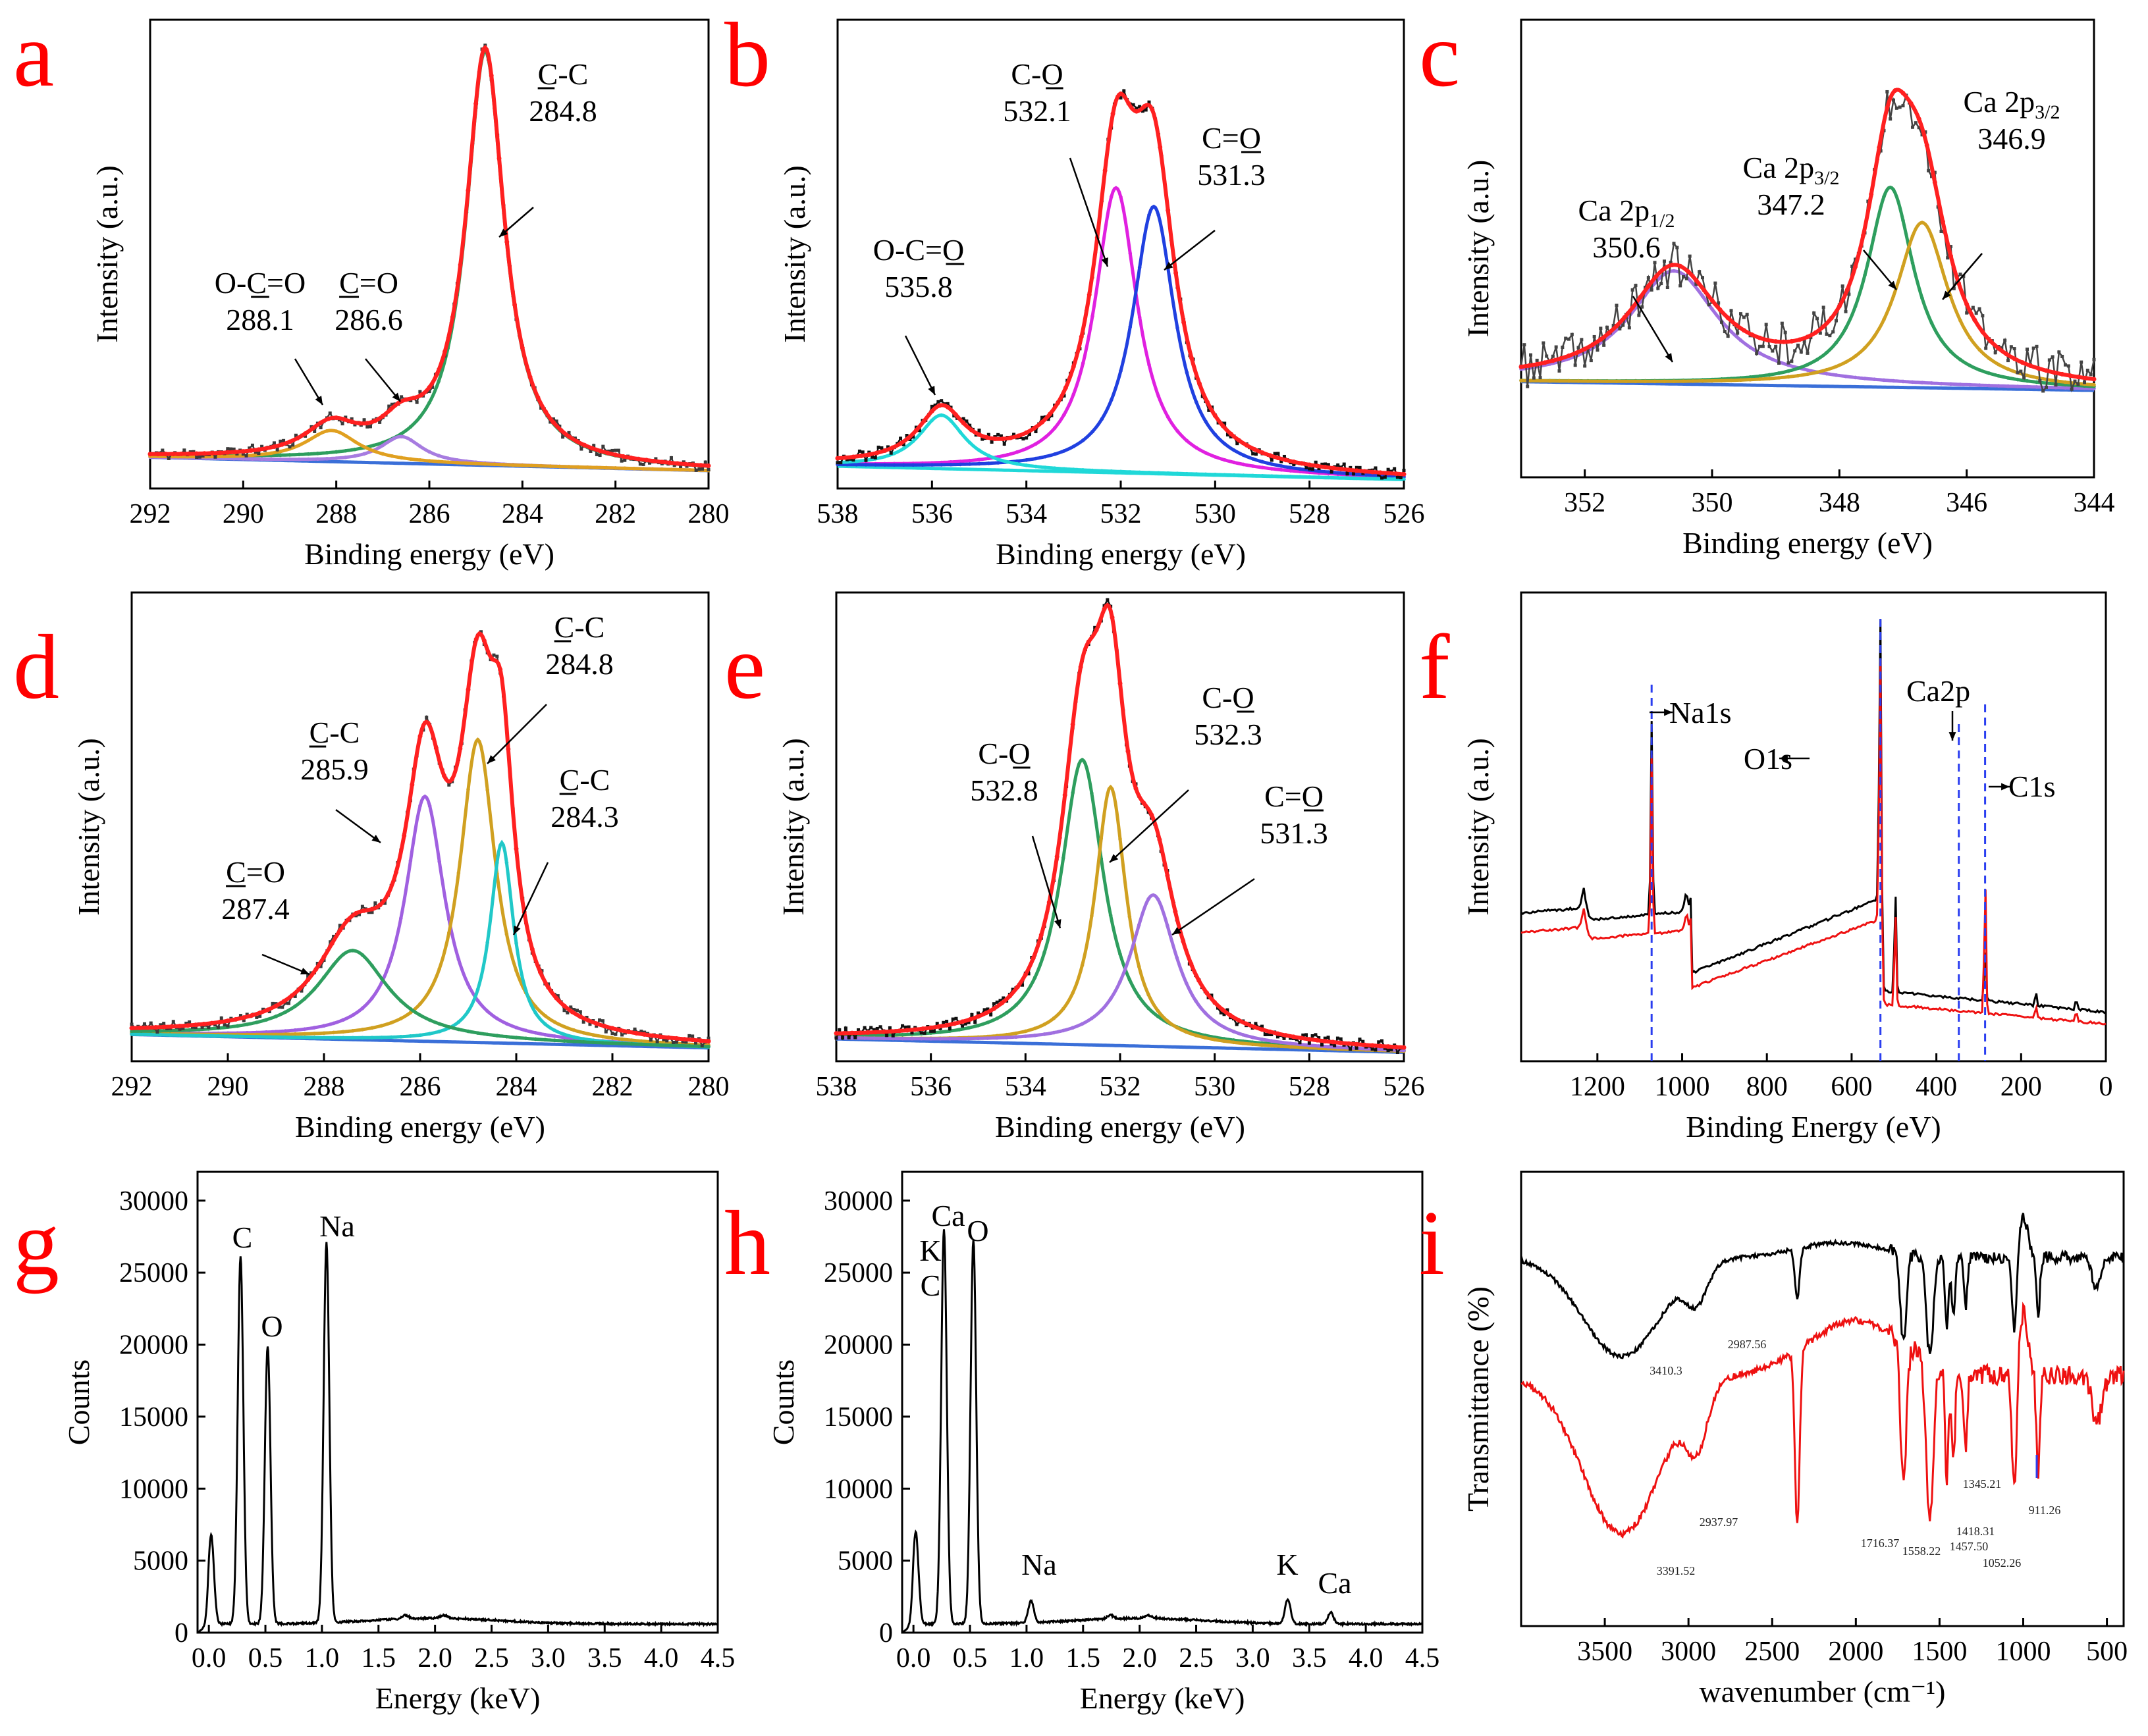 The height and width of the screenshot is (1736, 2148). I want to click on x-tick-label: 3500, so click(1604, 1652).